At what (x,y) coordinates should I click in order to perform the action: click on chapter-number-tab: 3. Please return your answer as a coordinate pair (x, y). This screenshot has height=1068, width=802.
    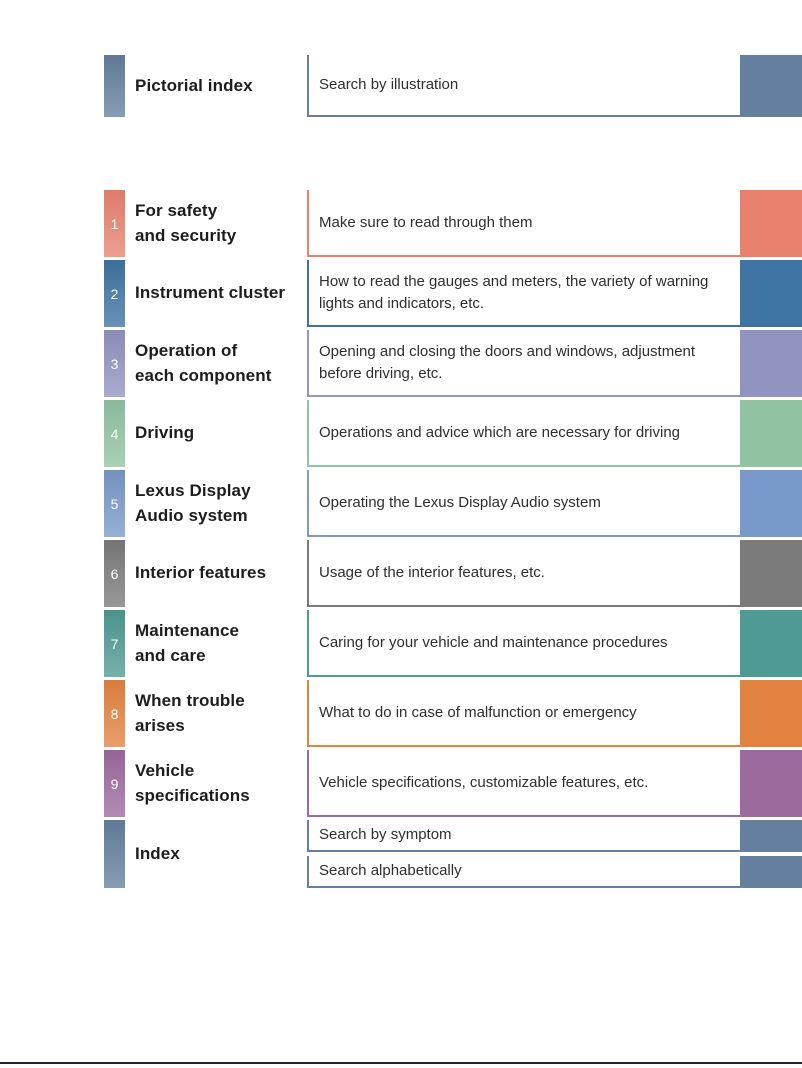
    Looking at the image, I should click on (114, 363).